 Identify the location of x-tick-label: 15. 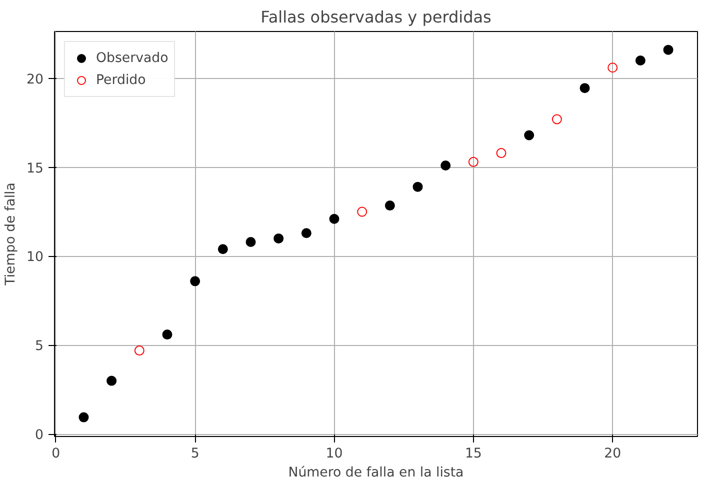
(473, 454).